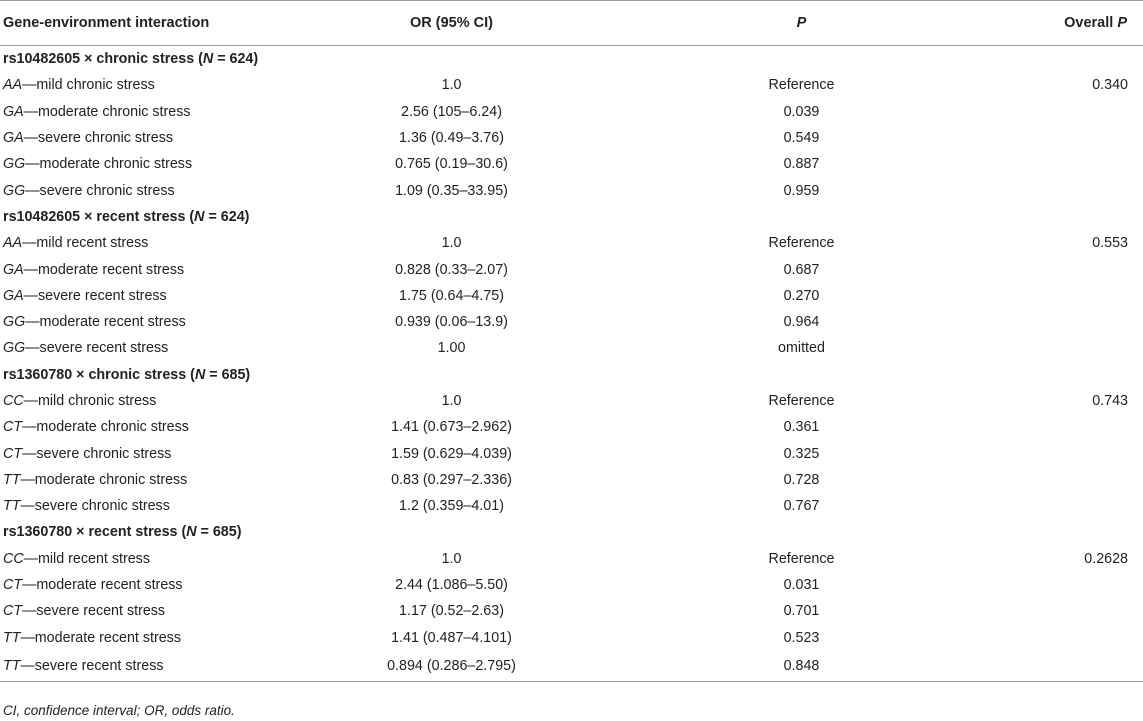 Image resolution: width=1143 pixels, height=721 pixels. What do you see at coordinates (88, 85) in the screenshot?
I see `stress-level: —mild chronic stress` at bounding box center [88, 85].